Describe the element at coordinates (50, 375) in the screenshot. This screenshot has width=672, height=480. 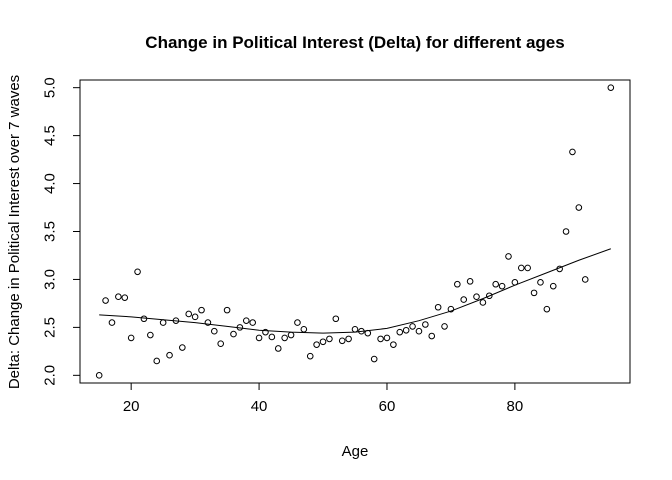
I see `y-tick-label: 2.0` at that location.